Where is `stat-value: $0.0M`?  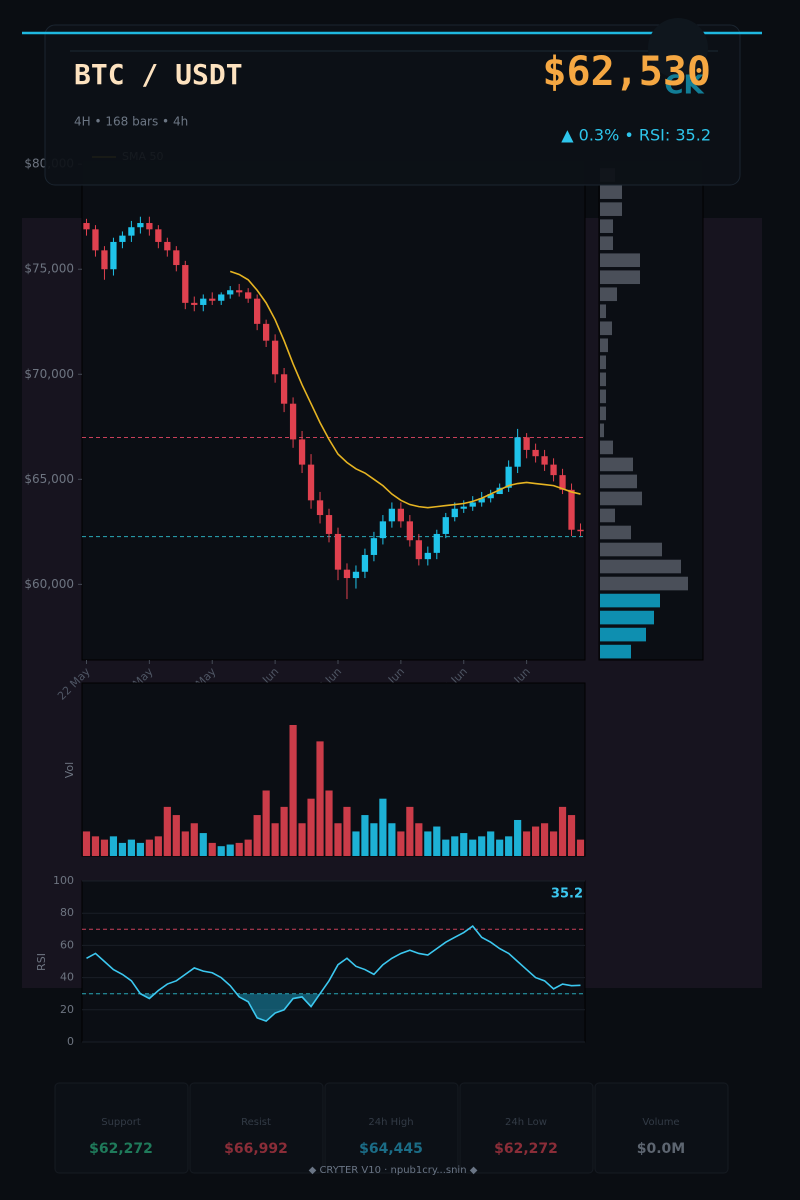 stat-value: $0.0M is located at coordinates (661, 1149).